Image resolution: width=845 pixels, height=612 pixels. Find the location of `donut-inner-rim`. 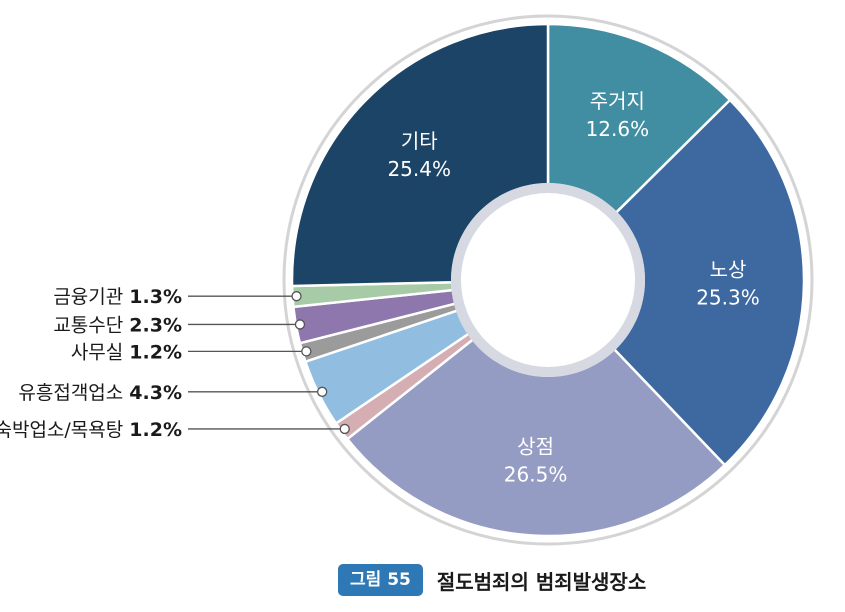

donut-inner-rim is located at coordinates (548, 280).